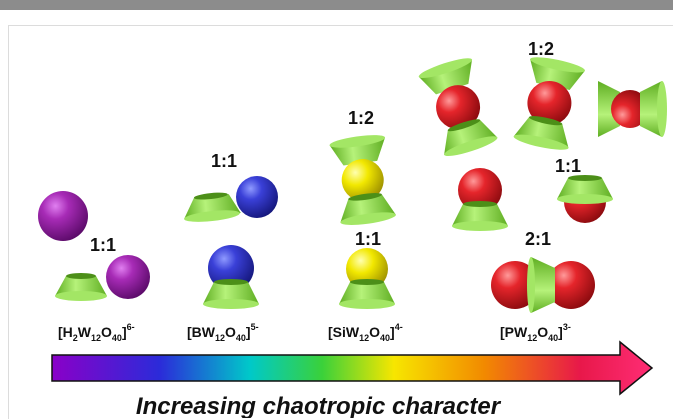 The image size is (673, 419). What do you see at coordinates (538, 239) in the screenshot?
I see `pw12-ratio-3-label: 2:1` at bounding box center [538, 239].